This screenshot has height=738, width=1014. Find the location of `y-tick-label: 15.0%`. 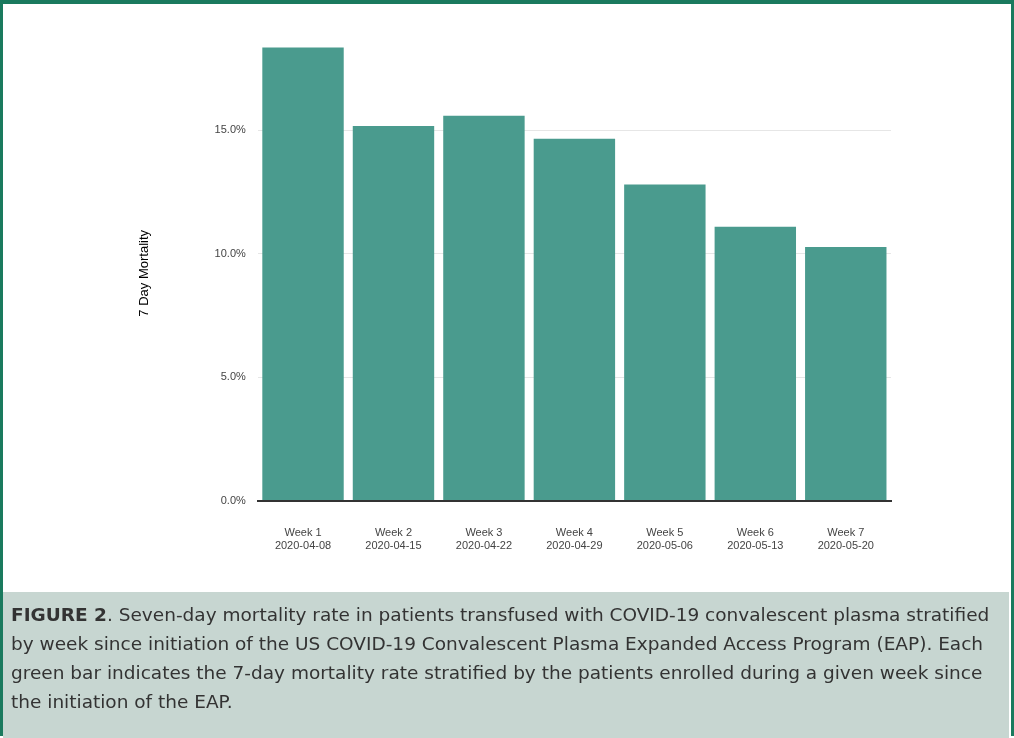

y-tick-label: 15.0% is located at coordinates (230, 129).